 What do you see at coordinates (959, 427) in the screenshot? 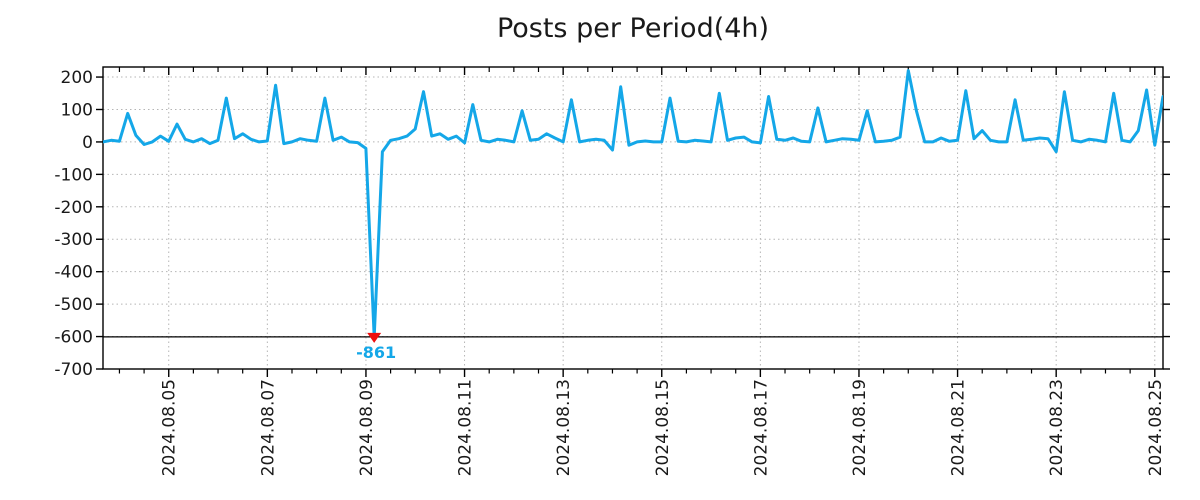
I see `x-tick-label: 2024.08.21` at bounding box center [959, 427].